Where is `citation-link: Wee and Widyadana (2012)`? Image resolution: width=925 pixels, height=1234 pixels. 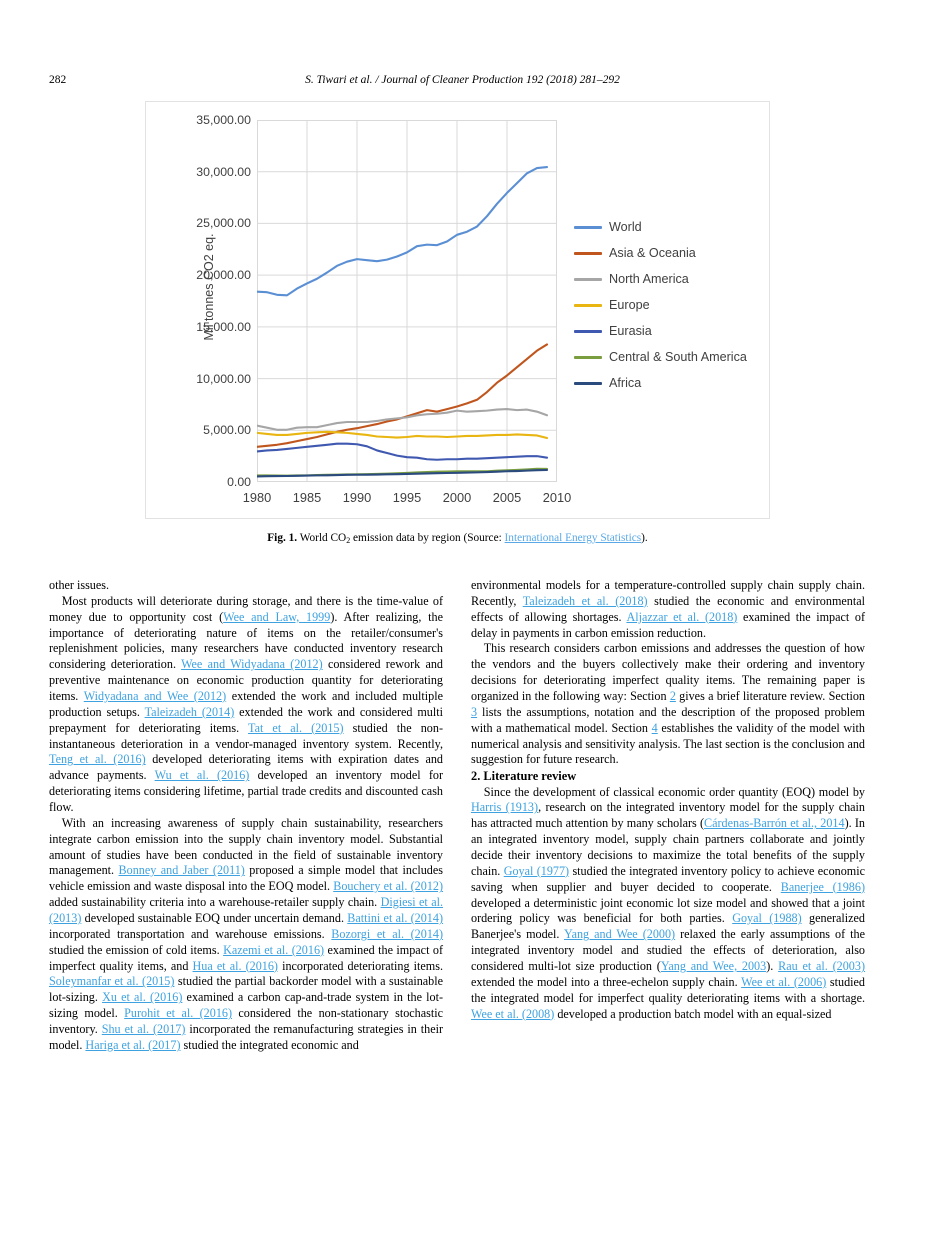
citation-link: Wee and Widyadana (2012) is located at coordinates (252, 664).